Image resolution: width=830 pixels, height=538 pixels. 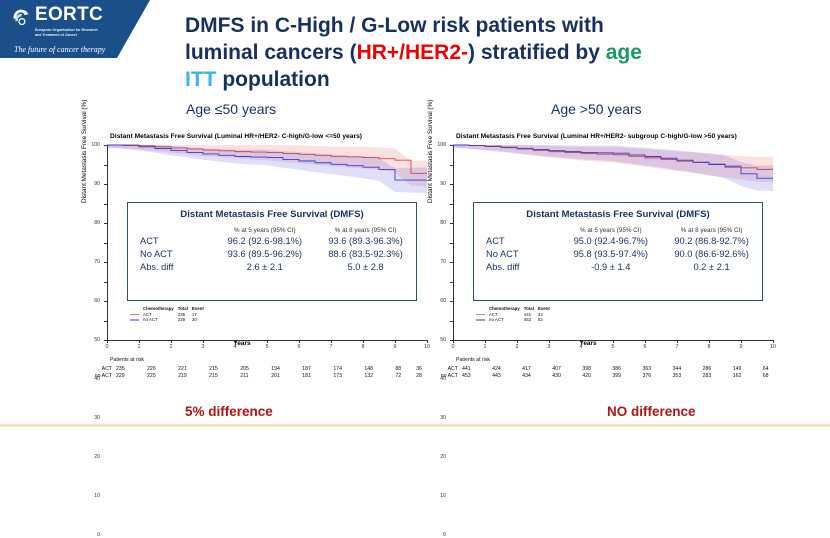 What do you see at coordinates (158, 308) in the screenshot?
I see `legend-head-chemotherapy-left: Chemotherapy` at bounding box center [158, 308].